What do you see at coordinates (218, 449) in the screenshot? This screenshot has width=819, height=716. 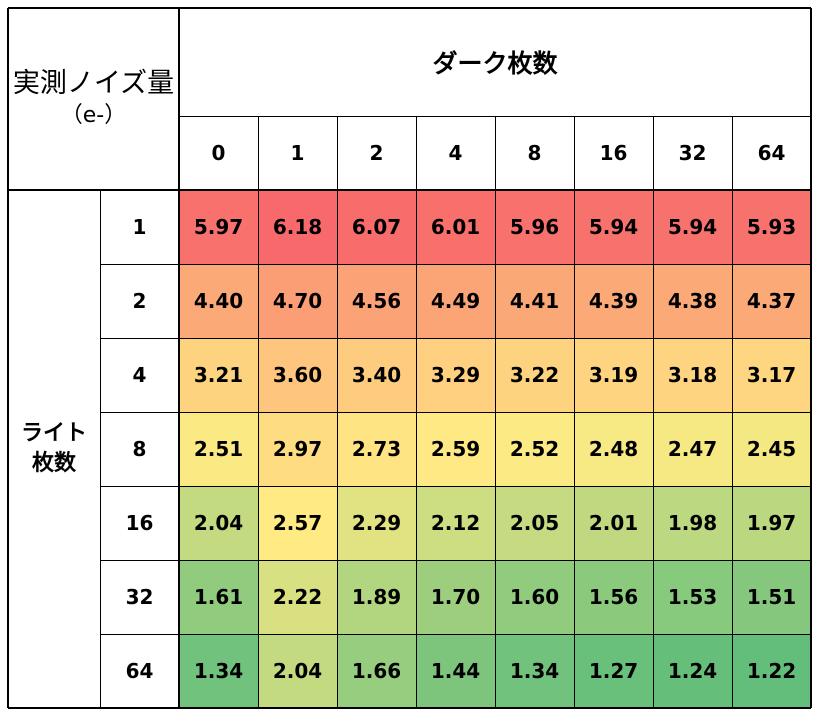 I see `heatmap-cell: 2.51` at bounding box center [218, 449].